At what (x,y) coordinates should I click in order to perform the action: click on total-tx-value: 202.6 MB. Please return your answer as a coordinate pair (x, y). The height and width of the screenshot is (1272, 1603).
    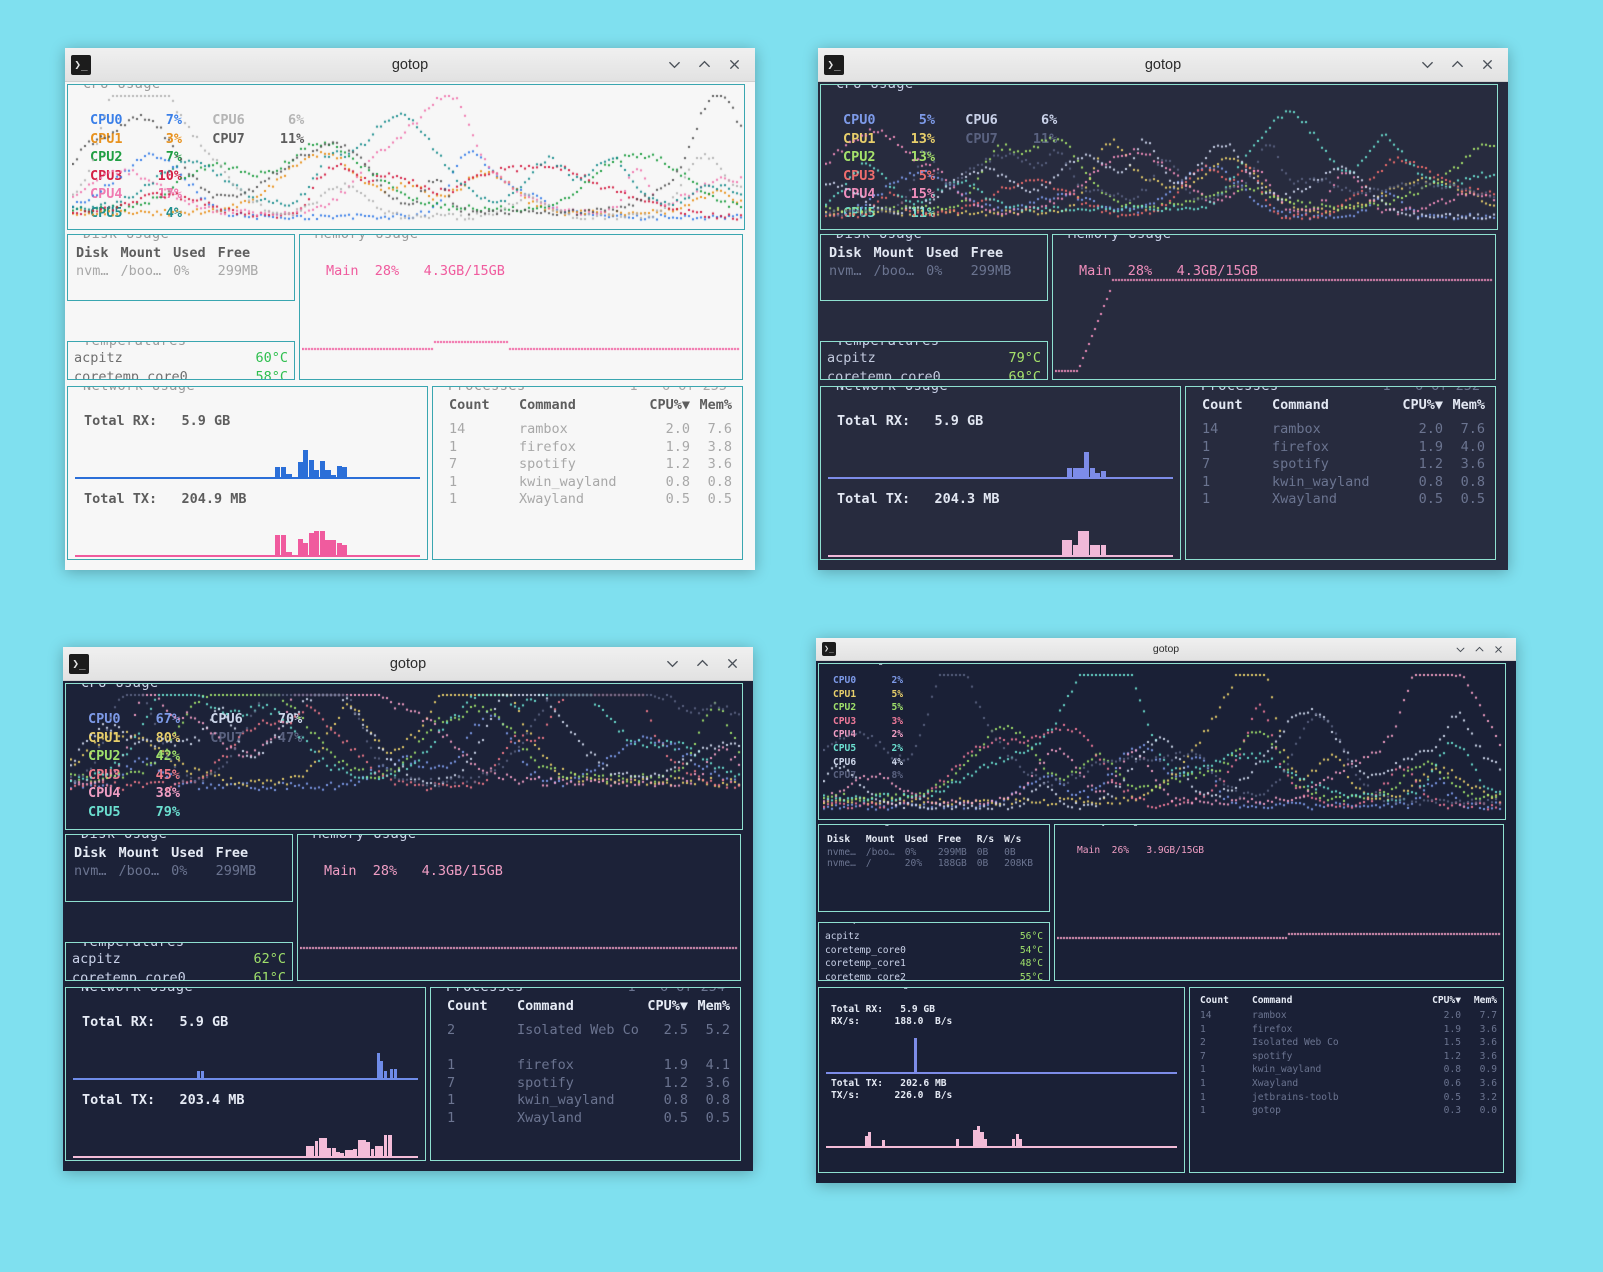
    Looking at the image, I should click on (914, 1083).